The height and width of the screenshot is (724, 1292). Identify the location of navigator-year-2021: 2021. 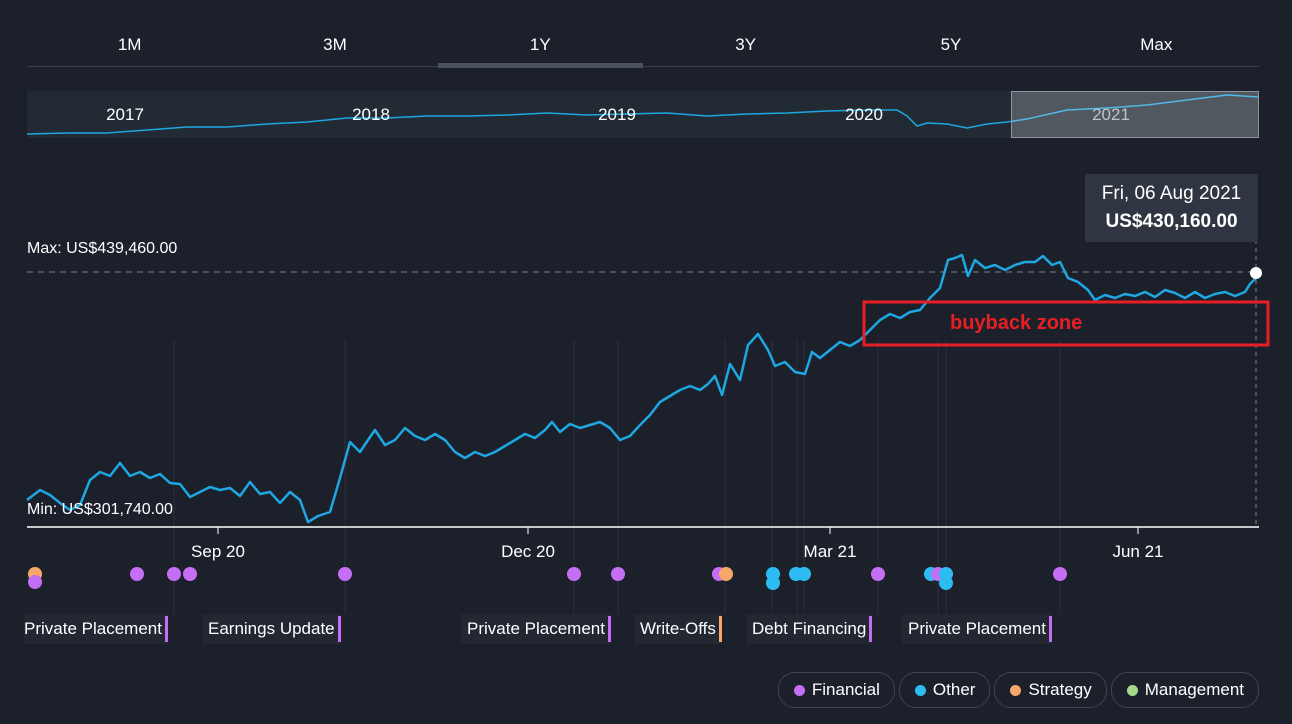
(1111, 114).